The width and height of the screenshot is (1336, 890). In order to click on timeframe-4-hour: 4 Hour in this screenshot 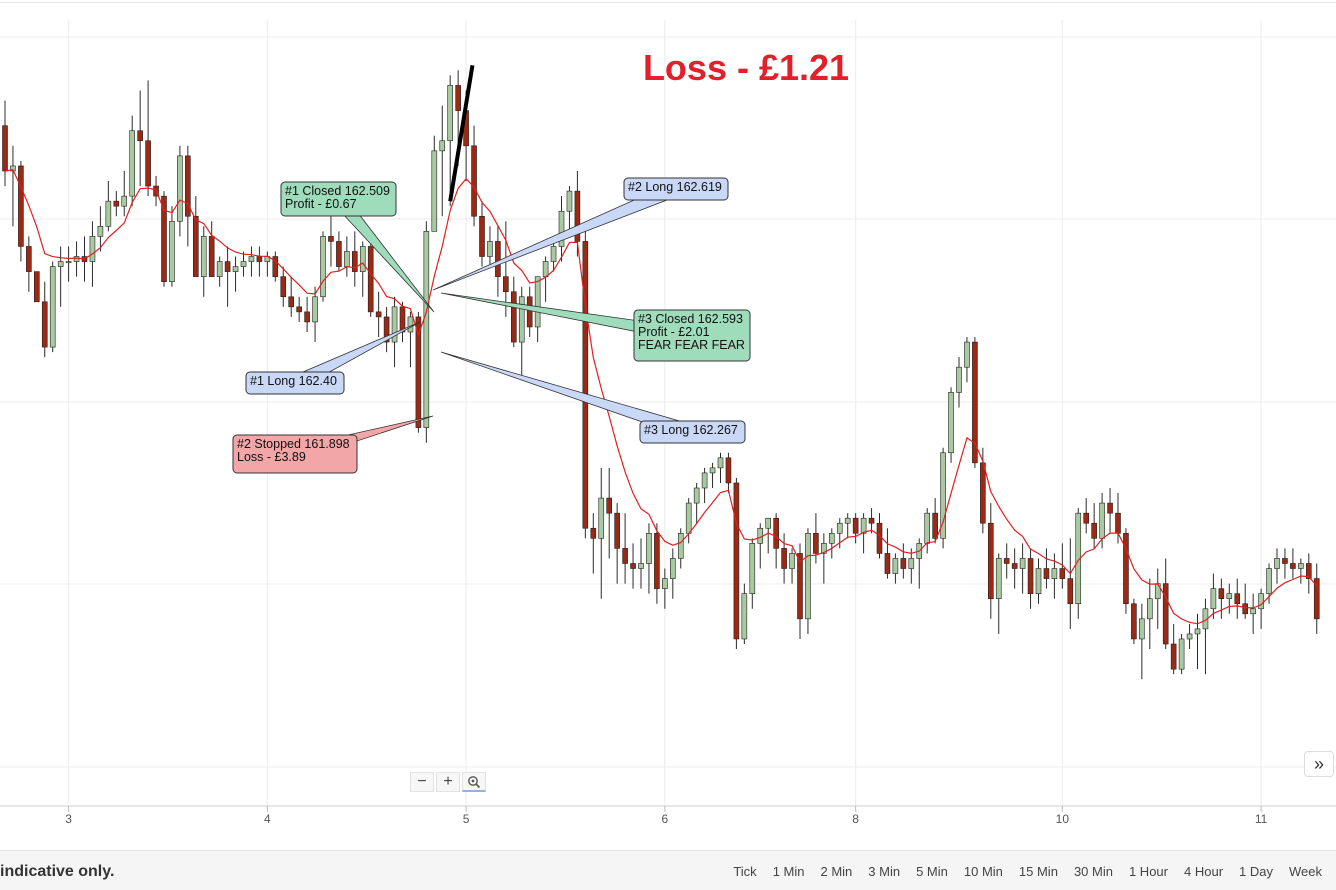, I will do `click(1204, 871)`.